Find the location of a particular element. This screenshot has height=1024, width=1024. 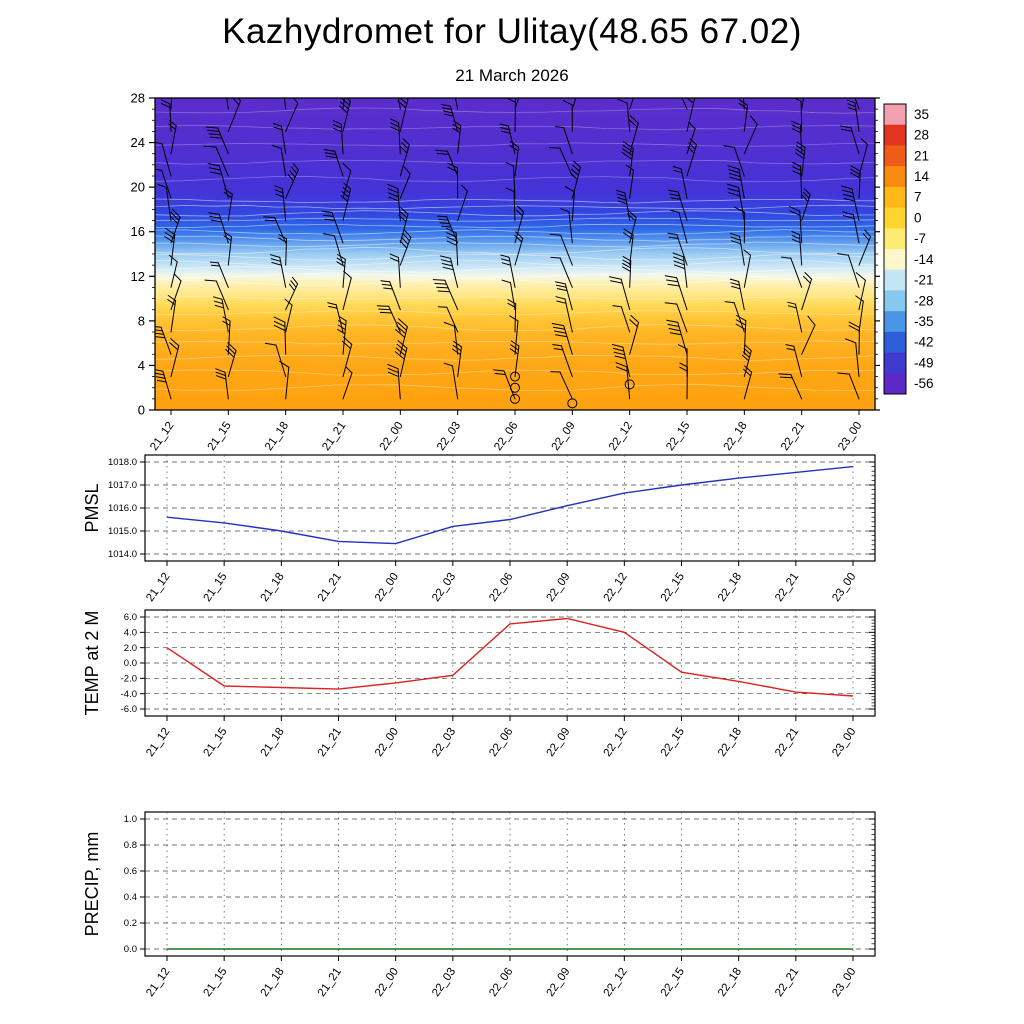

y-tick-label: 1018.0 is located at coordinates (122, 462).